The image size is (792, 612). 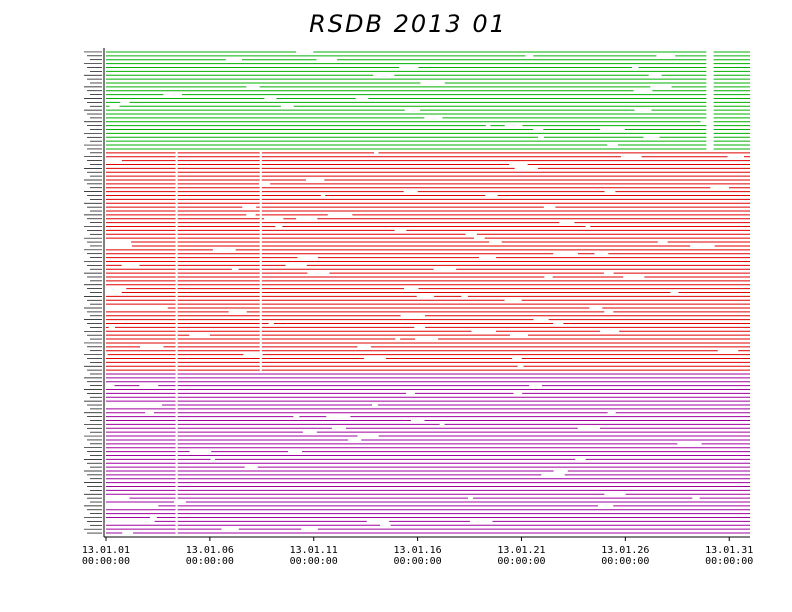 What do you see at coordinates (729, 550) in the screenshot?
I see `x-tick-label-date: 13.01.31` at bounding box center [729, 550].